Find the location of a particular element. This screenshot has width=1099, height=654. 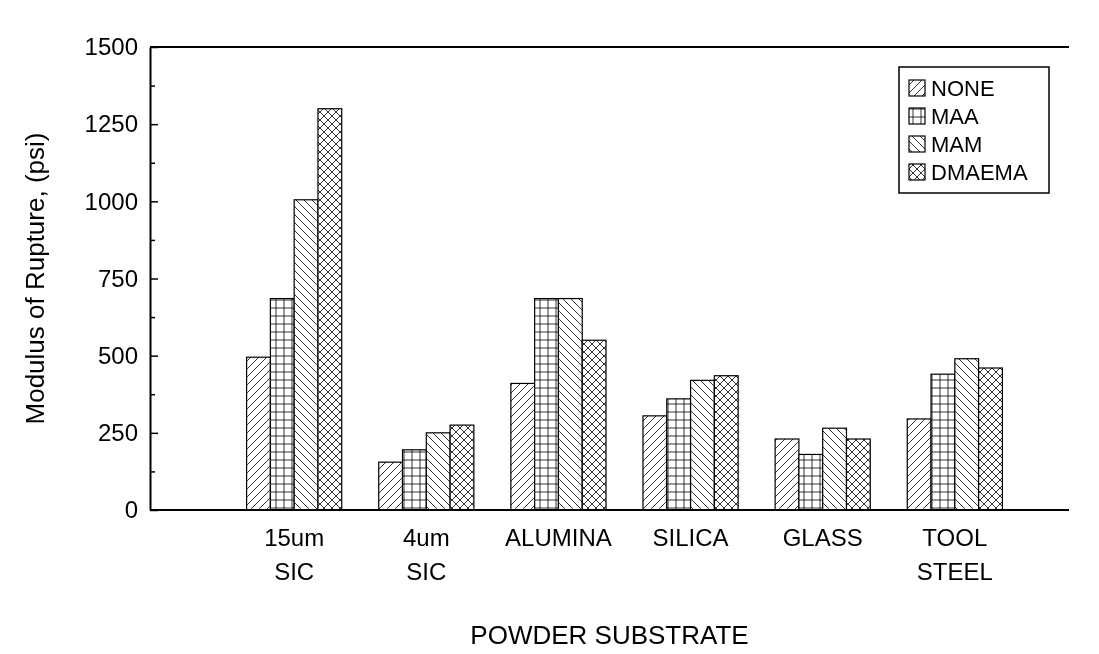

x-tick-label: 15um SIC is located at coordinates (294, 554).